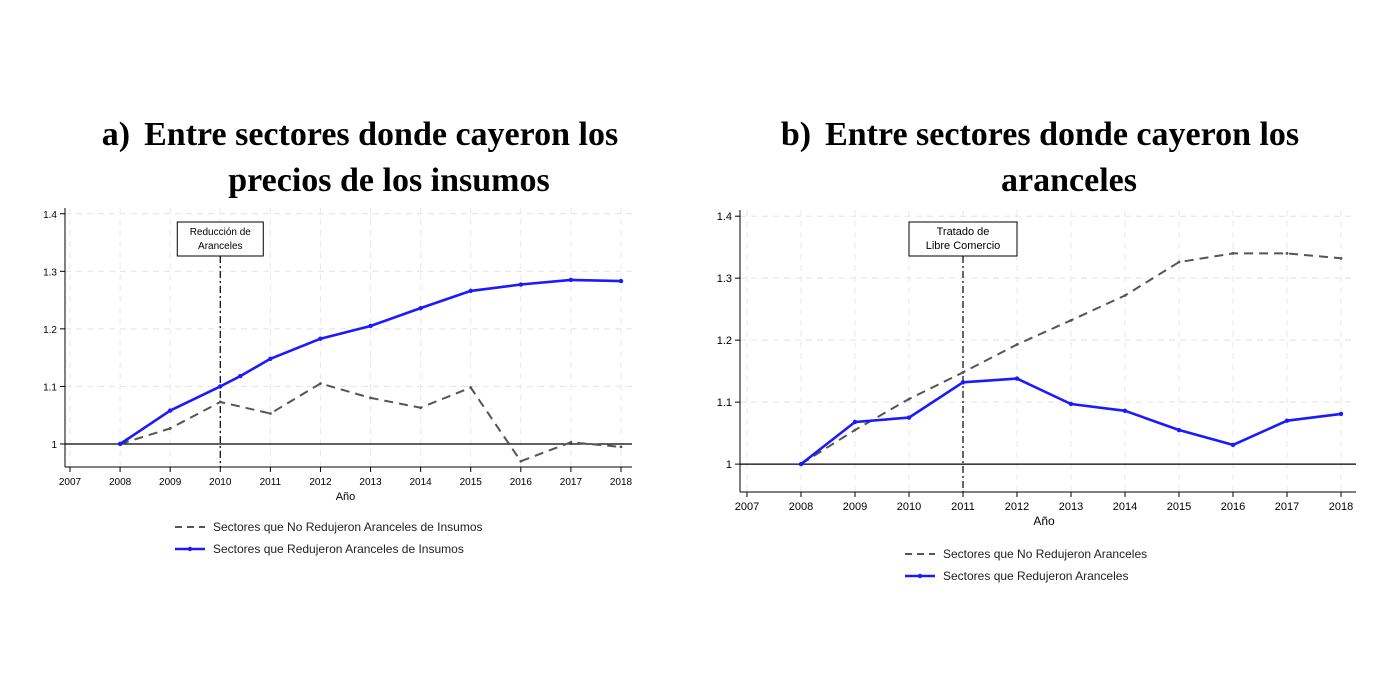 The height and width of the screenshot is (700, 1400). What do you see at coordinates (346, 497) in the screenshot?
I see `chart-a-xlabel: Año` at bounding box center [346, 497].